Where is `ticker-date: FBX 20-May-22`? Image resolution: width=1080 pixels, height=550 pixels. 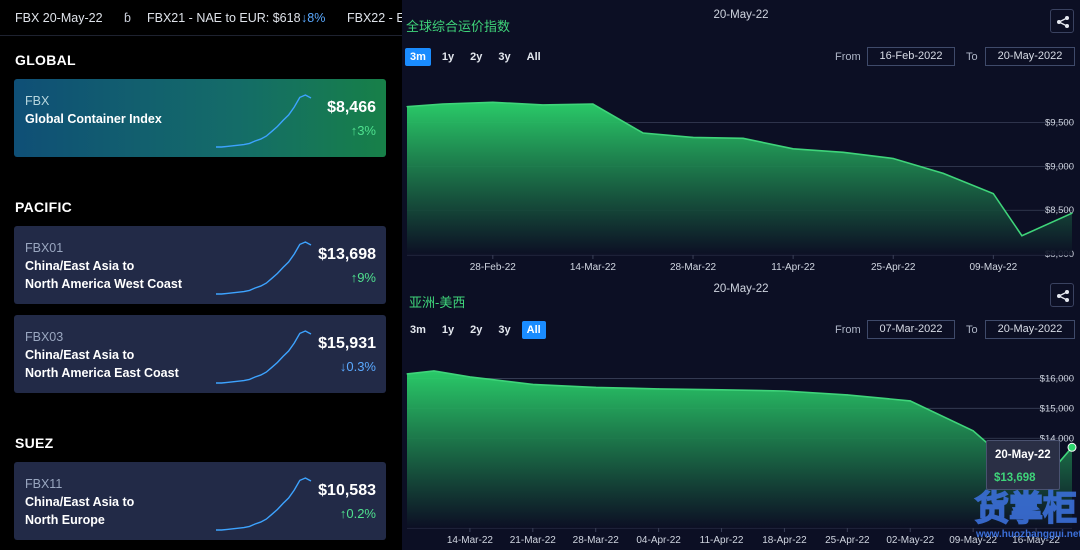 ticker-date: FBX 20-May-22 is located at coordinates (59, 18).